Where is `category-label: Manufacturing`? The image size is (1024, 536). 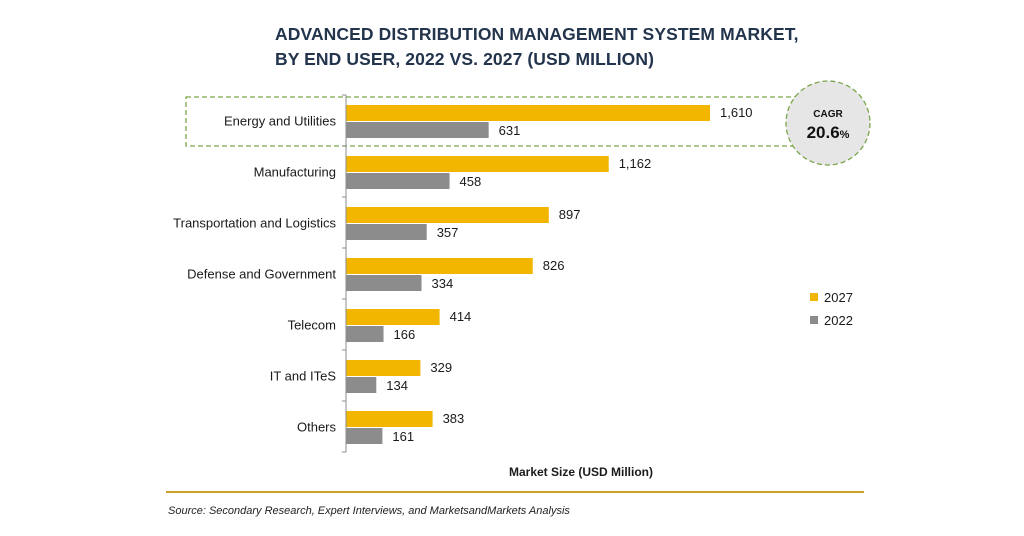 category-label: Manufacturing is located at coordinates (295, 172).